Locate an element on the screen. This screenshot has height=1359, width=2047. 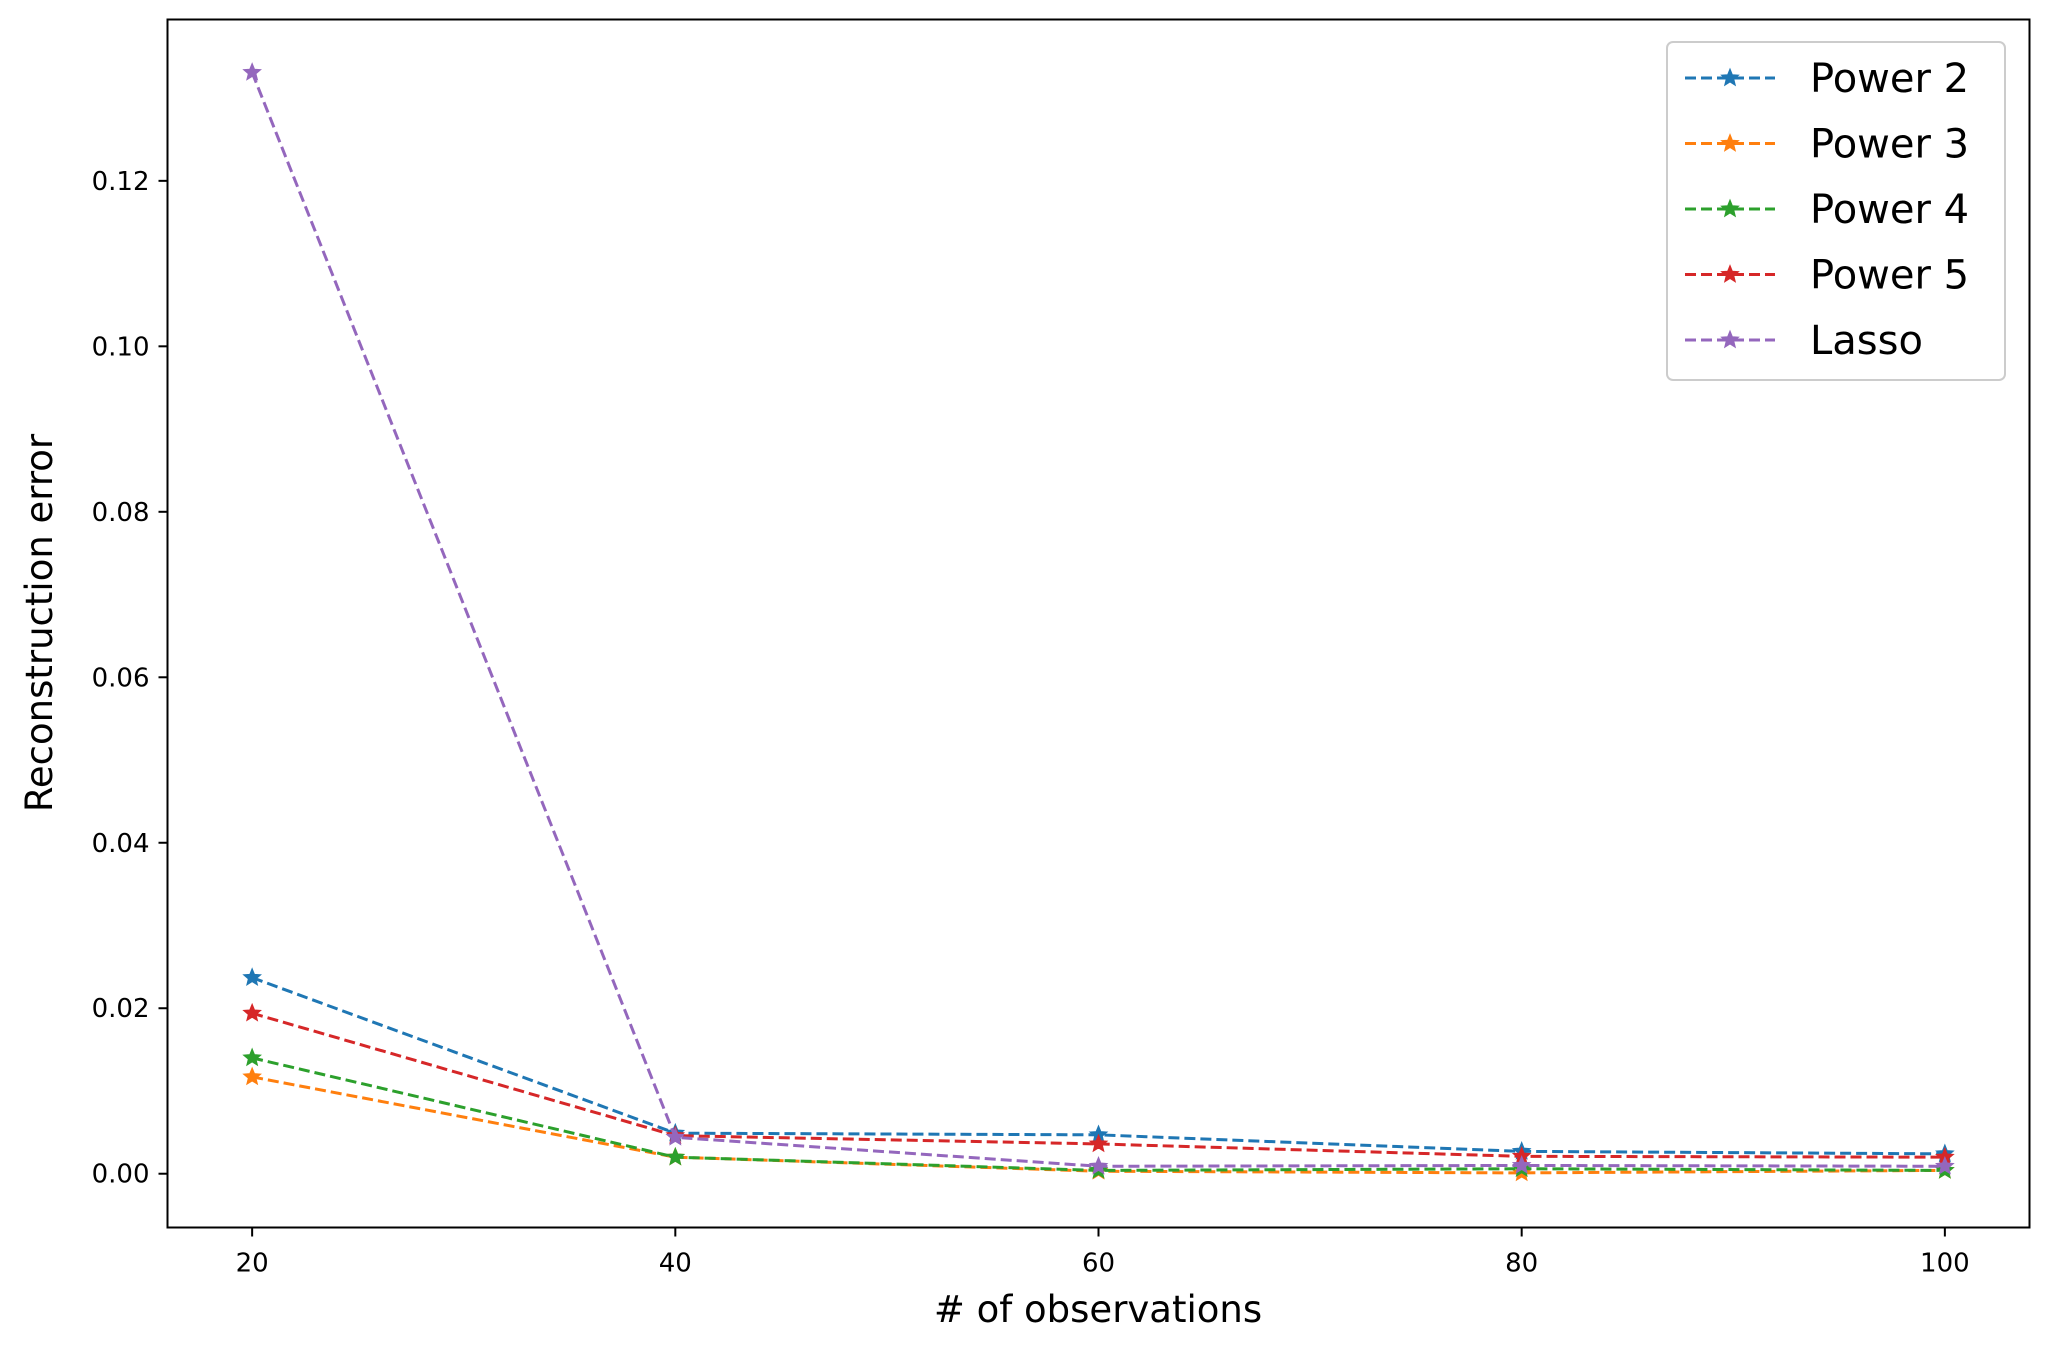
legend-box is located at coordinates (1836, 211).